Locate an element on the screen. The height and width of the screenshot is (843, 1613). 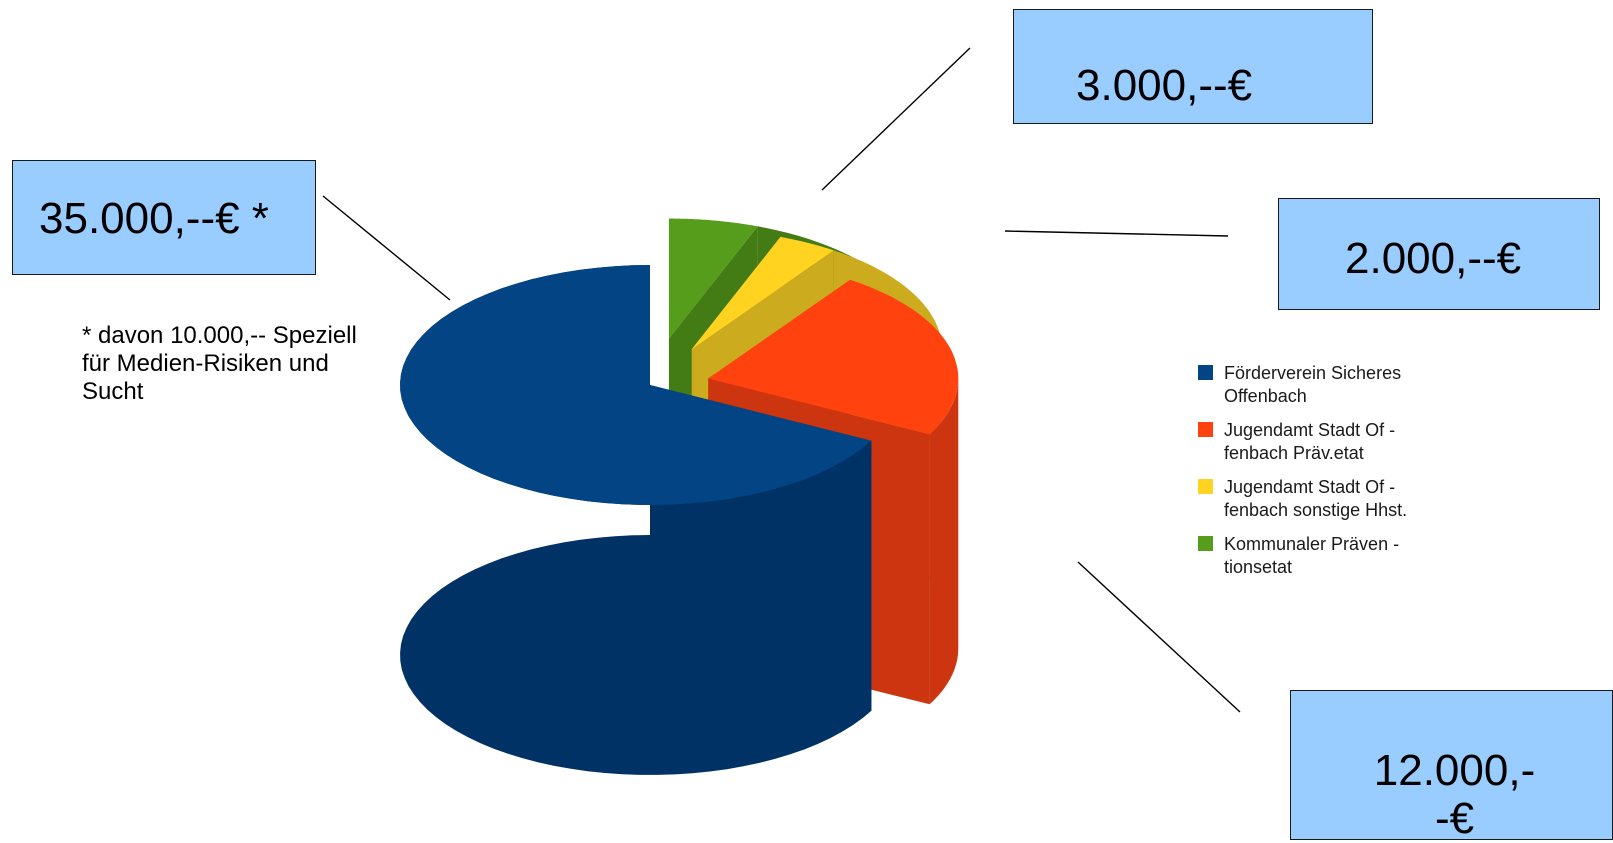
legend-item: Kommunaler Präven - tionsetat is located at coordinates (1318, 556).